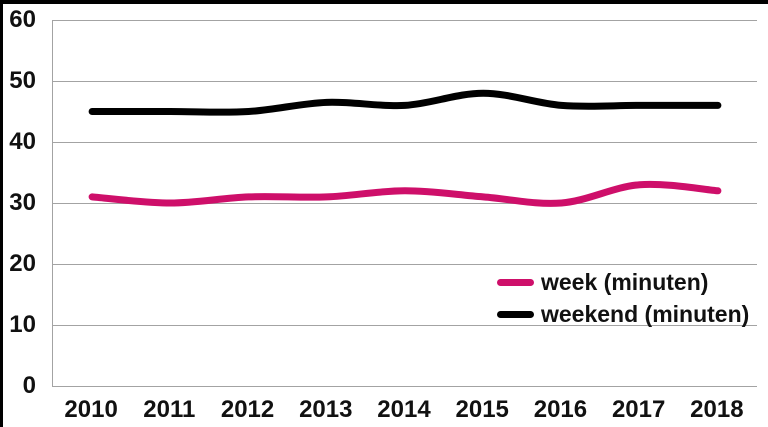 This screenshot has width=768, height=427. What do you see at coordinates (22, 80) in the screenshot?
I see `y-tick-label-50: 50` at bounding box center [22, 80].